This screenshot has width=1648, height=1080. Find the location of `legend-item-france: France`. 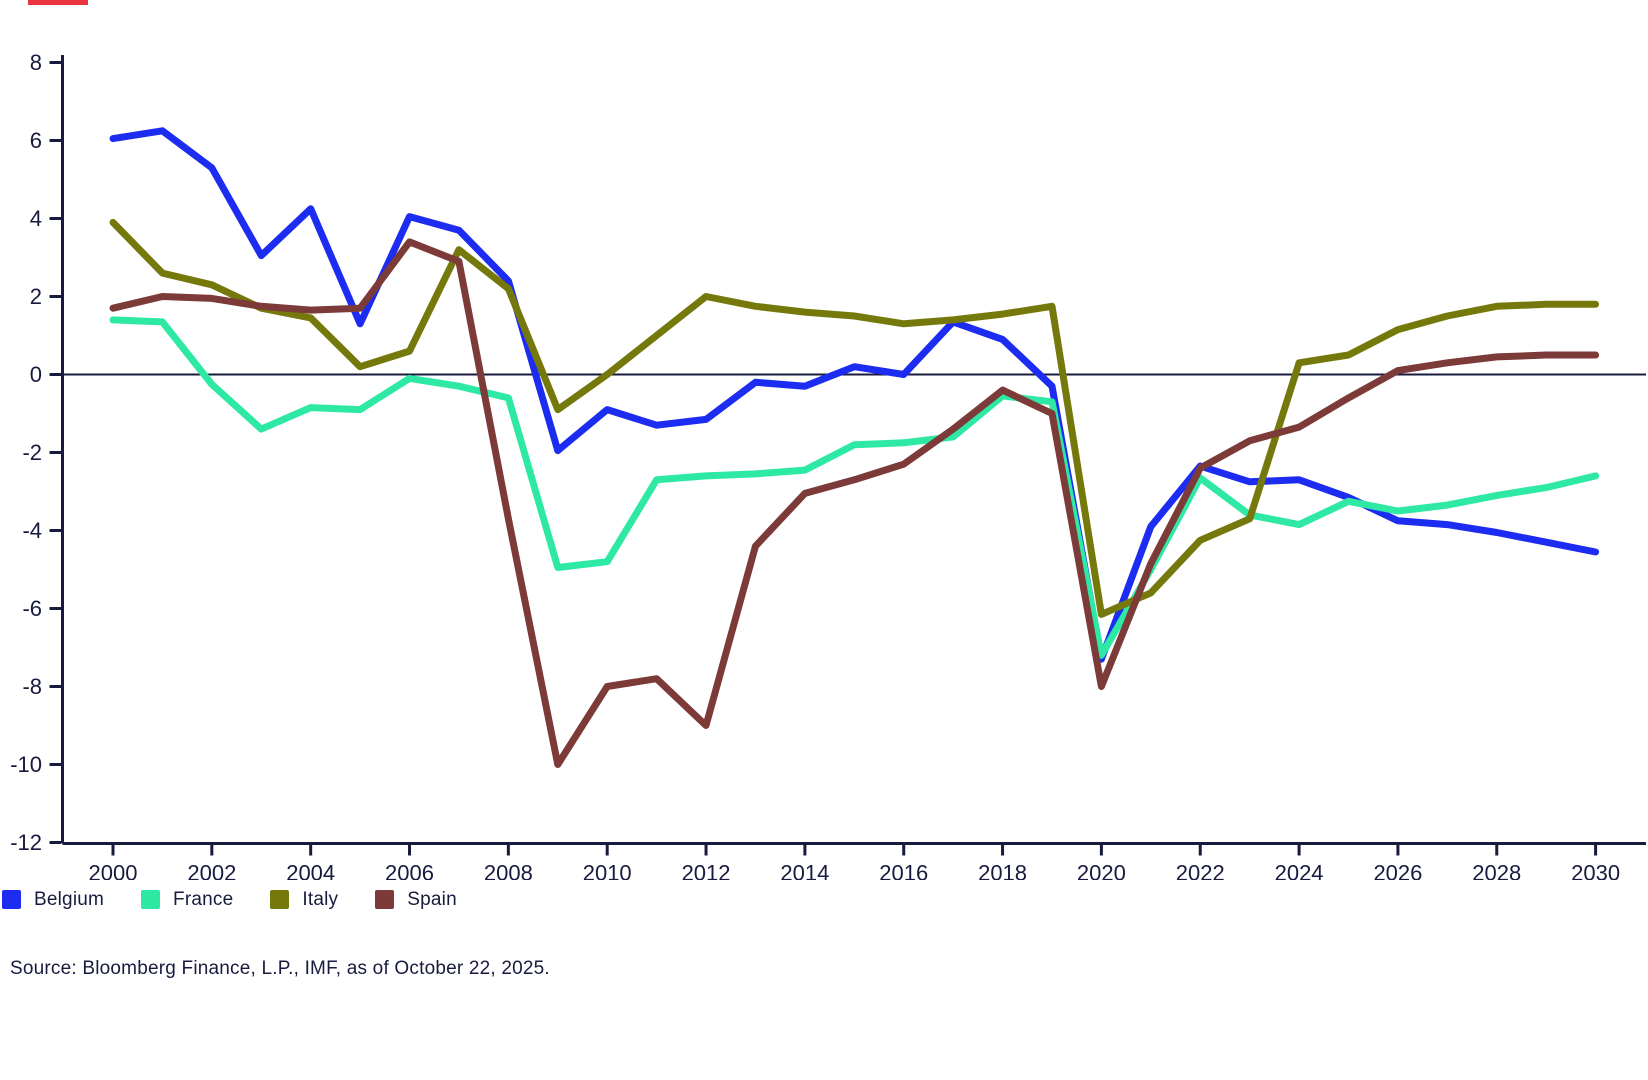

legend-item-france: France is located at coordinates (187, 899).